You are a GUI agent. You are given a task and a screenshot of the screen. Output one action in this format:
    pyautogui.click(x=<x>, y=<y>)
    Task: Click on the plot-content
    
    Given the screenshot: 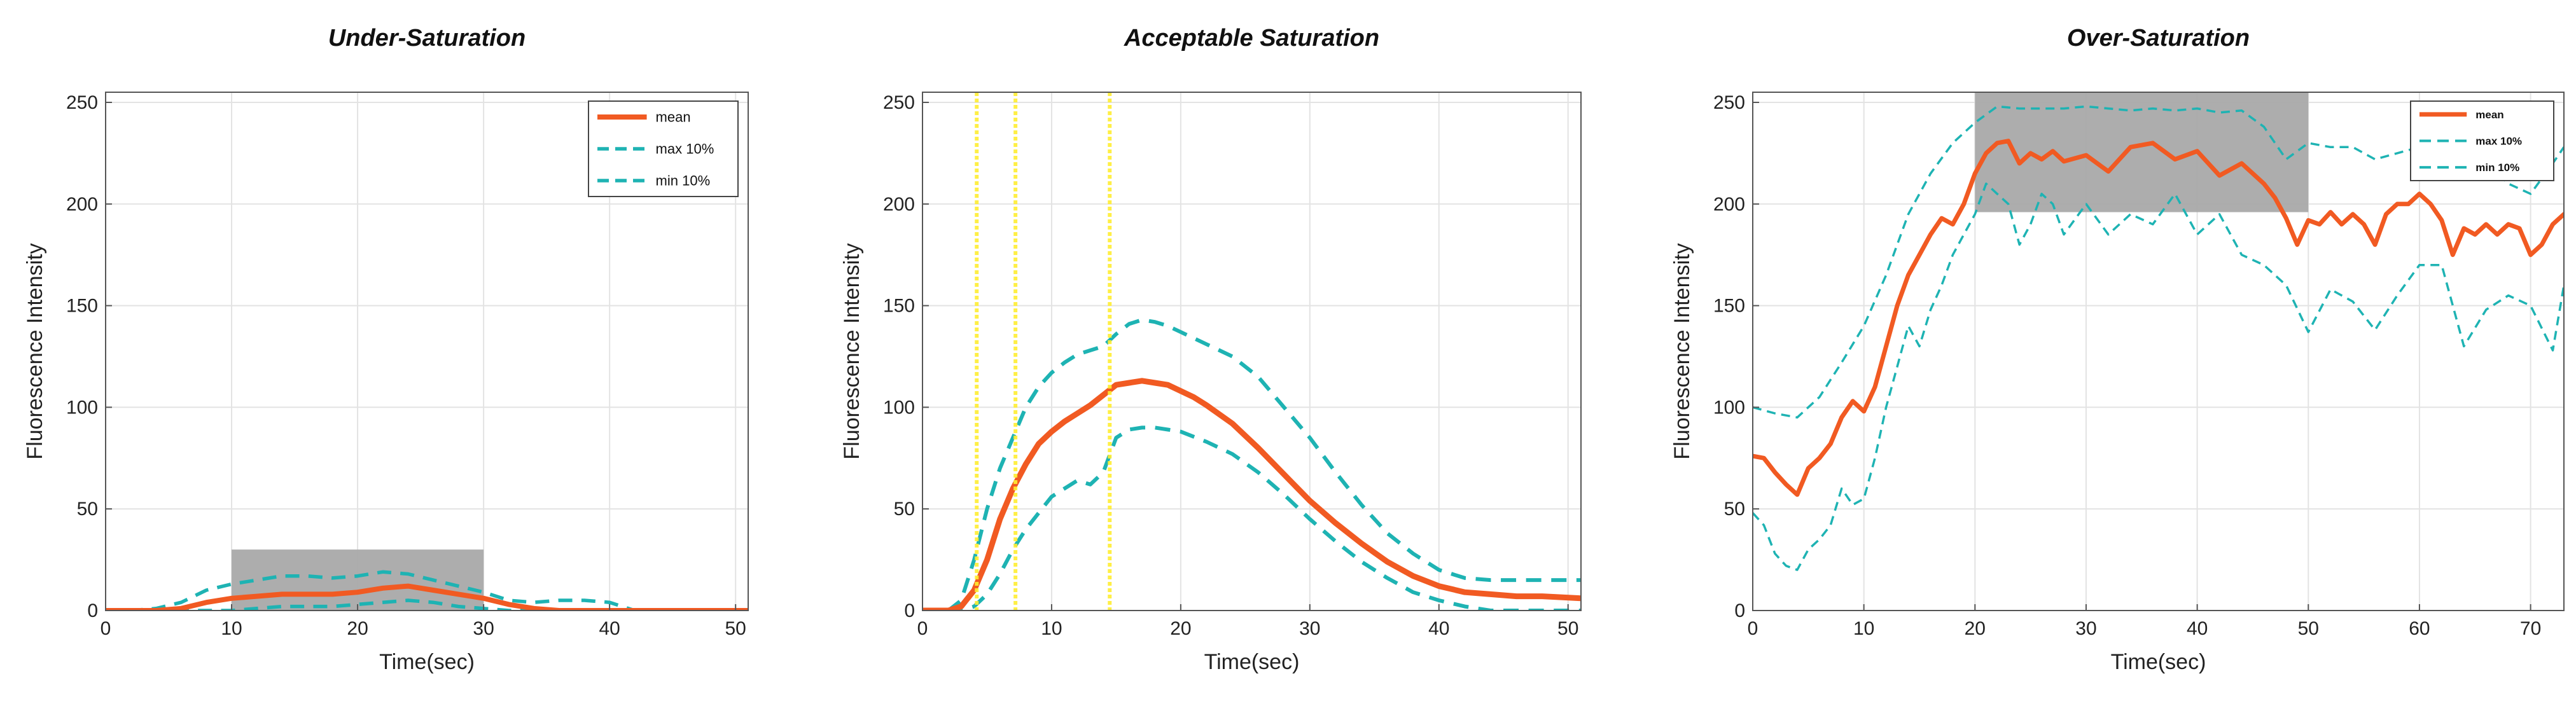 What is the action you would take?
    pyautogui.click(x=427, y=580)
    